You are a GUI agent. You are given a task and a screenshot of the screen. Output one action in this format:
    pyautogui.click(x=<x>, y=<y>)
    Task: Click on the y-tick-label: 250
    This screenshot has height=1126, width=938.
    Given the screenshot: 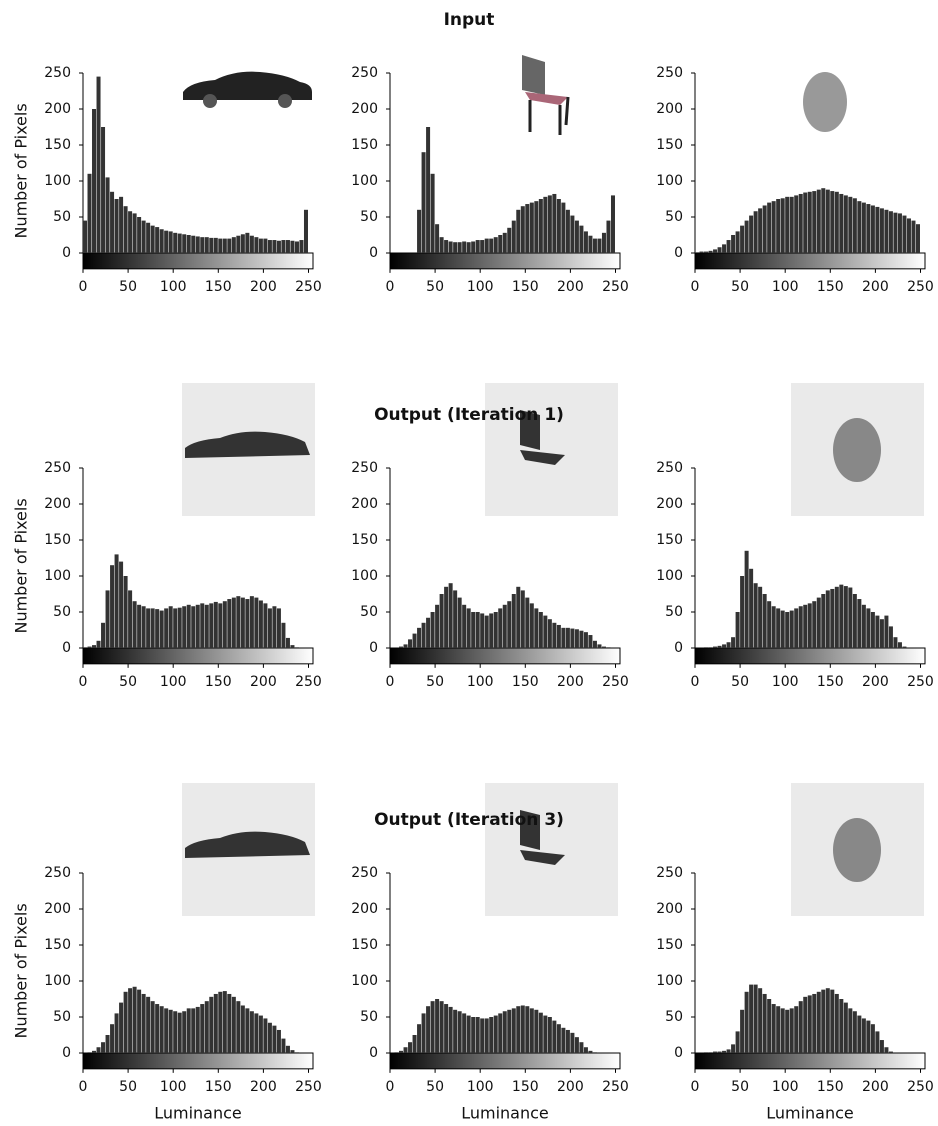 What is the action you would take?
    pyautogui.click(x=669, y=873)
    